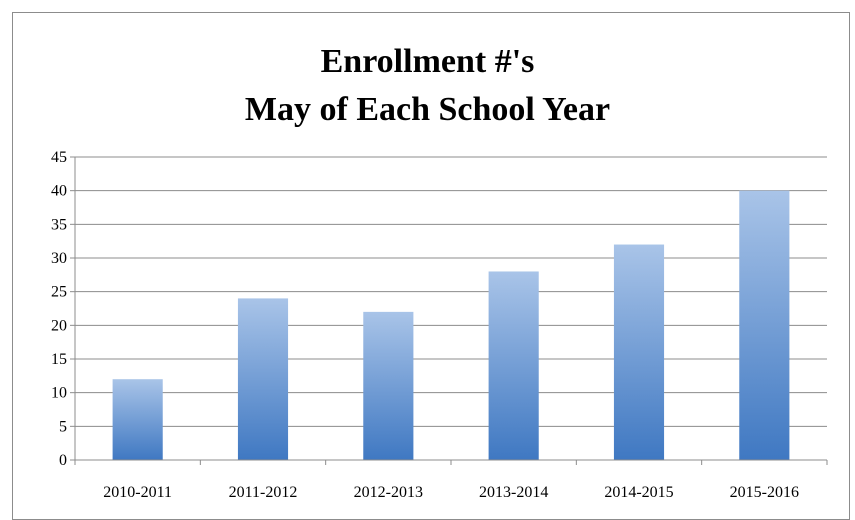 The width and height of the screenshot is (855, 520). I want to click on x-tick-label: 2012-2013, so click(388, 492).